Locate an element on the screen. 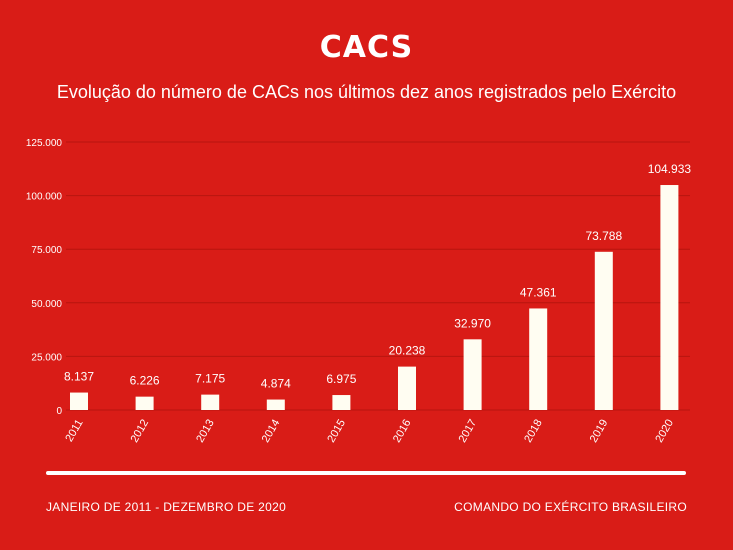 The height and width of the screenshot is (550, 733). x-tick-label: 2013 is located at coordinates (205, 431).